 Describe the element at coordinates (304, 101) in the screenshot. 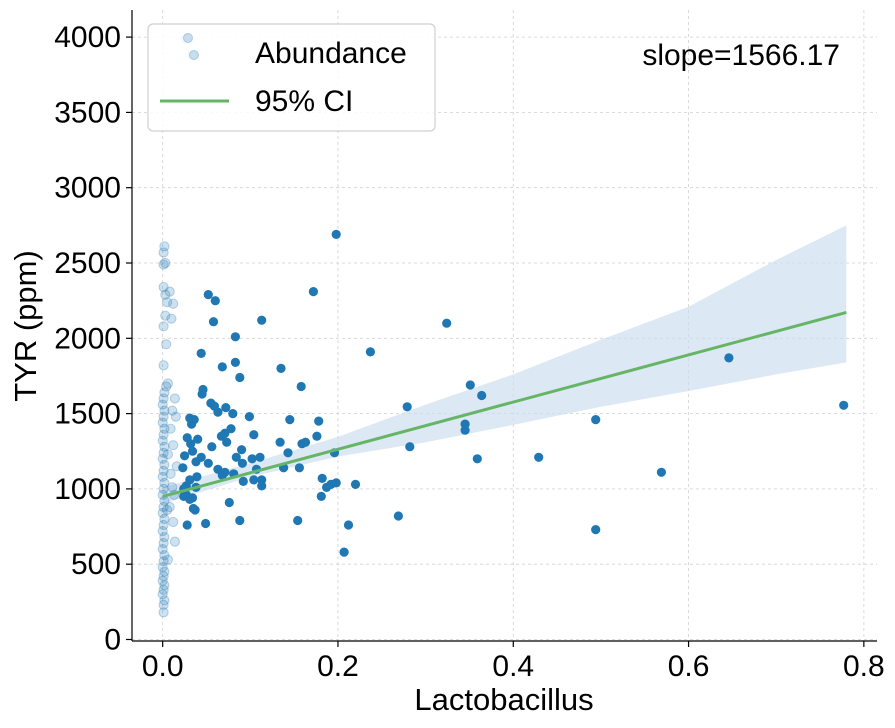

I see `legend-label-ci: 95% CI` at that location.